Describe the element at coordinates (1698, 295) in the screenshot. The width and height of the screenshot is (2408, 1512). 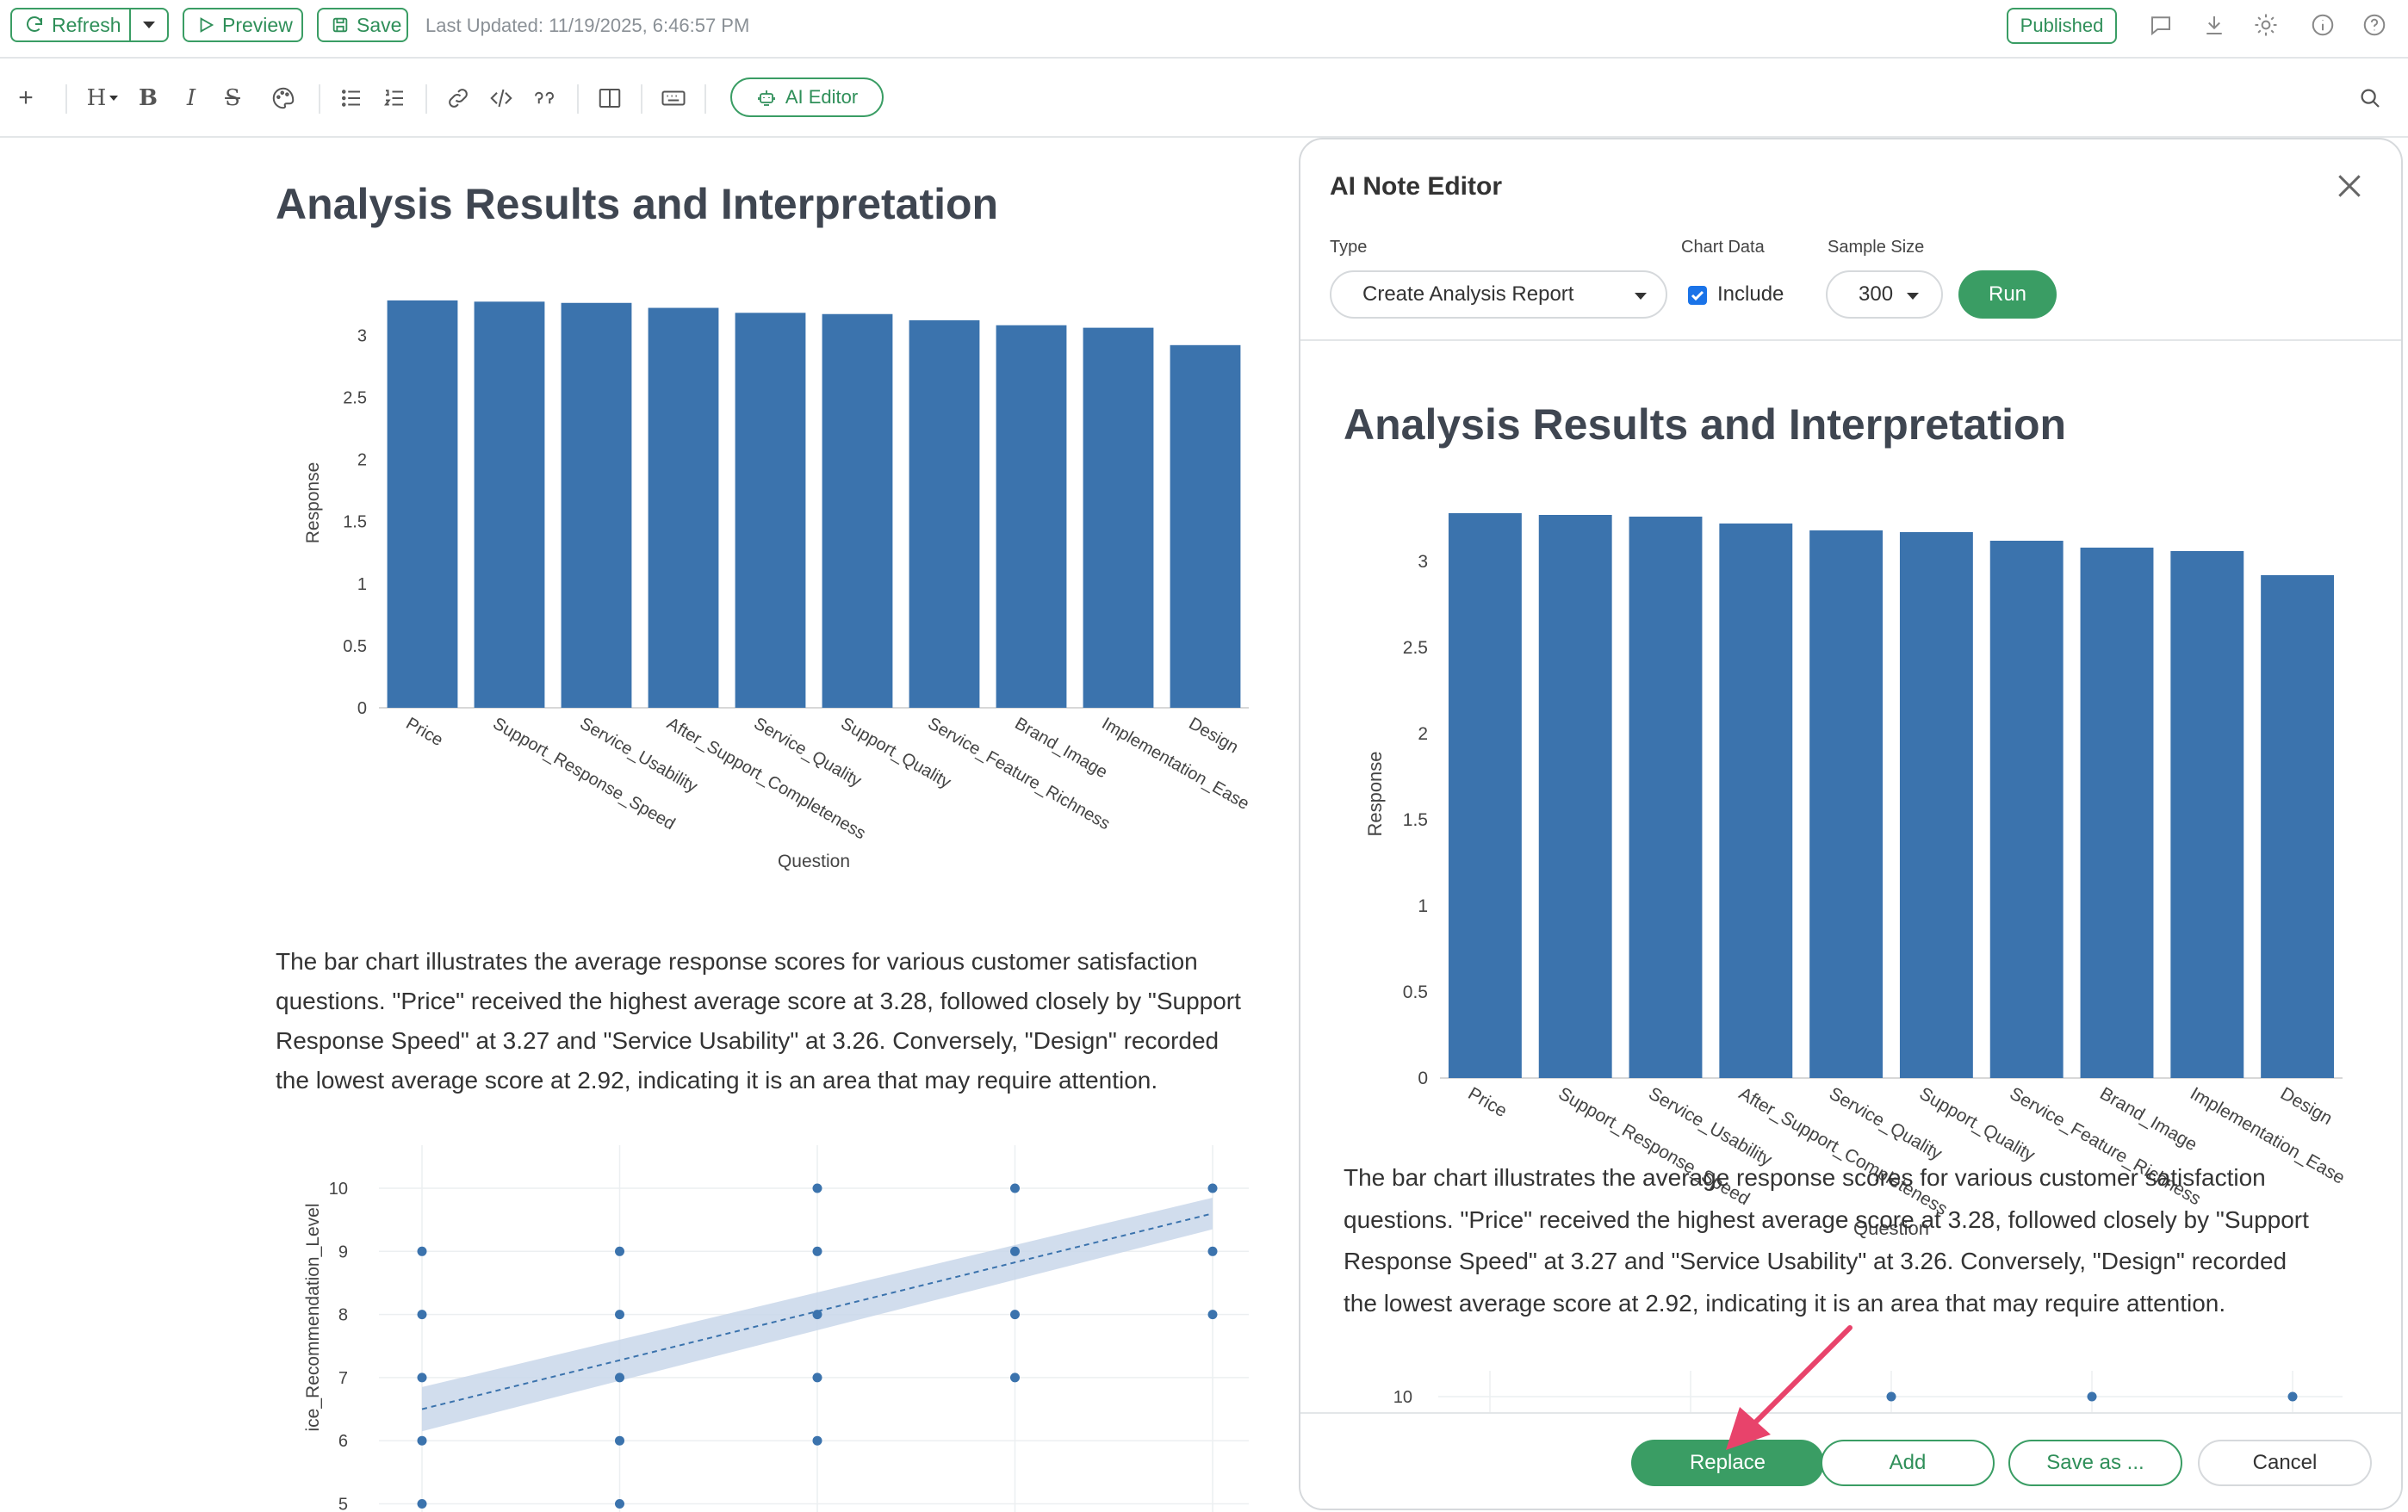
I see `include-checkbox` at that location.